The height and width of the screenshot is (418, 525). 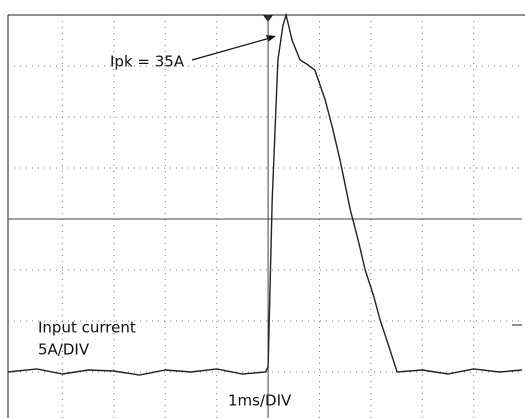 What do you see at coordinates (64, 350) in the screenshot?
I see `scale-label: 5A/DIV` at bounding box center [64, 350].